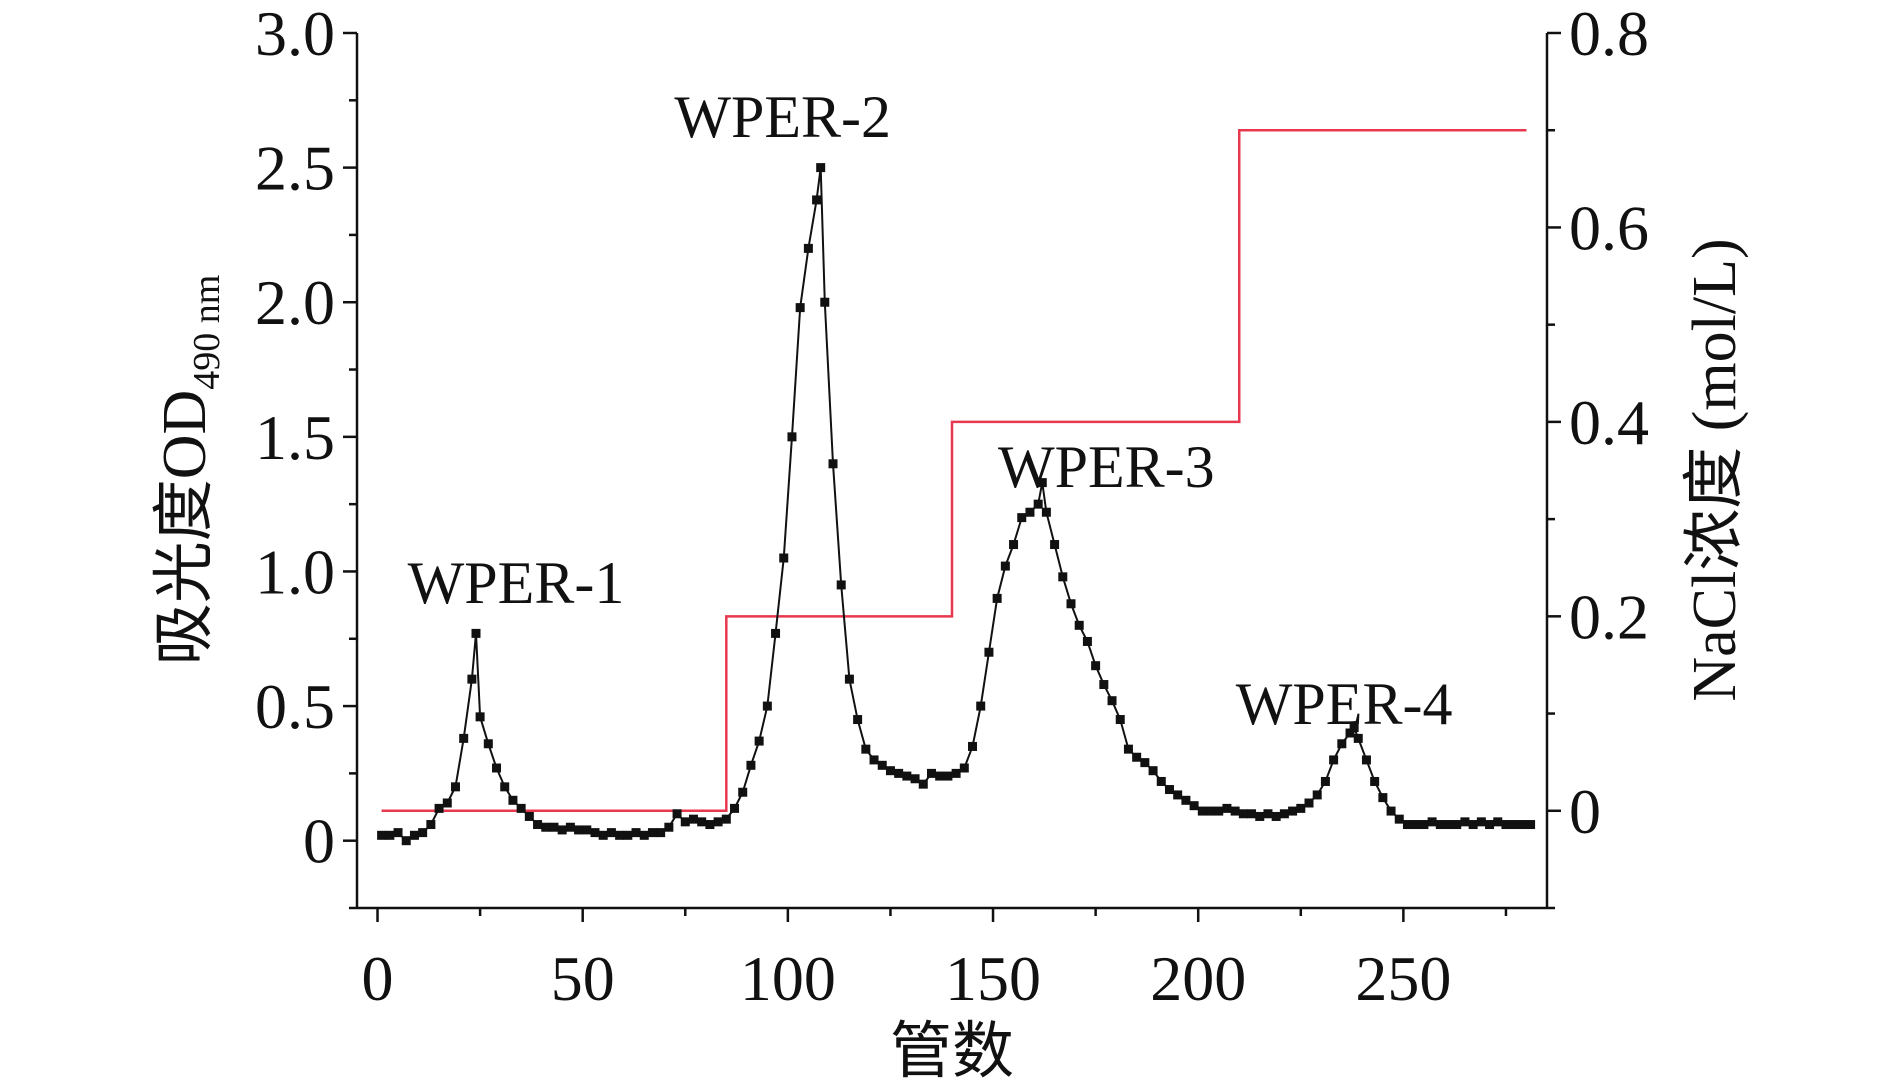 This screenshot has width=1890, height=1091. What do you see at coordinates (788, 978) in the screenshot?
I see `x-tick-label: 100` at bounding box center [788, 978].